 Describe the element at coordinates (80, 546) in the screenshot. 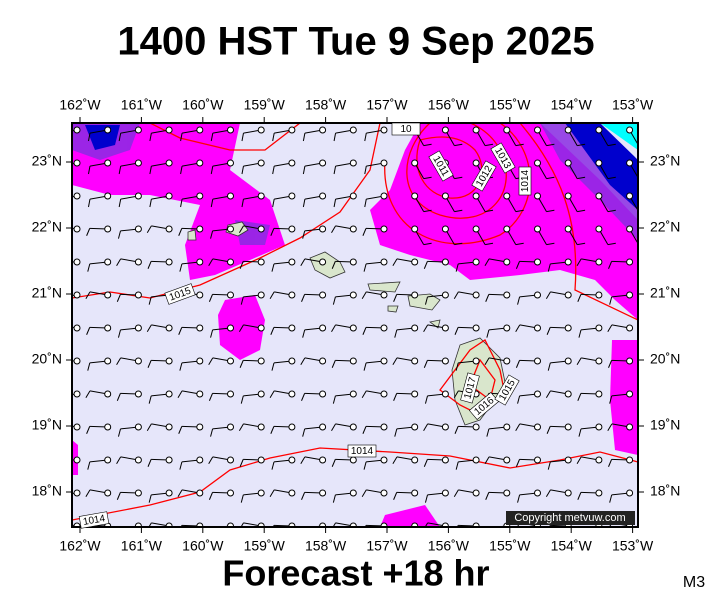

I see `lon-label: 162˚W` at that location.